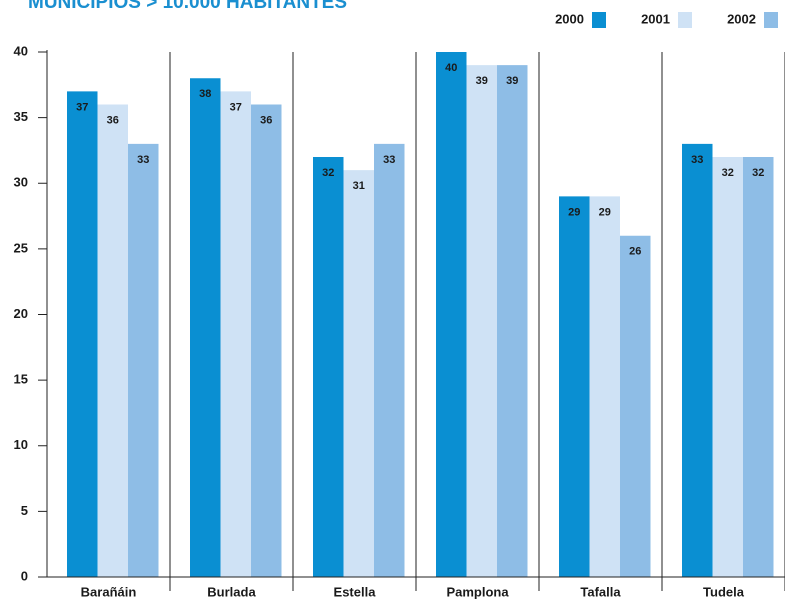 The image size is (785, 604). I want to click on x-tick-label: Estella, so click(355, 591).